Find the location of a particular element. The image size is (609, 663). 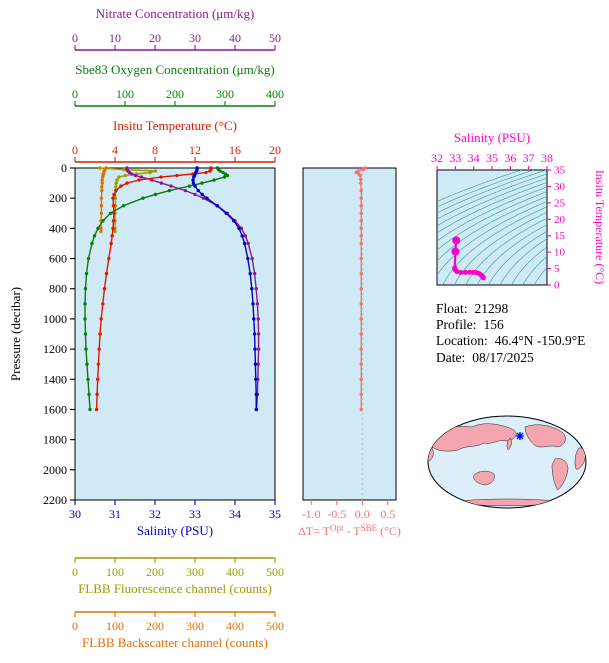

location-info-row: Location: 46.4°N -150.9°E is located at coordinates (510, 341).